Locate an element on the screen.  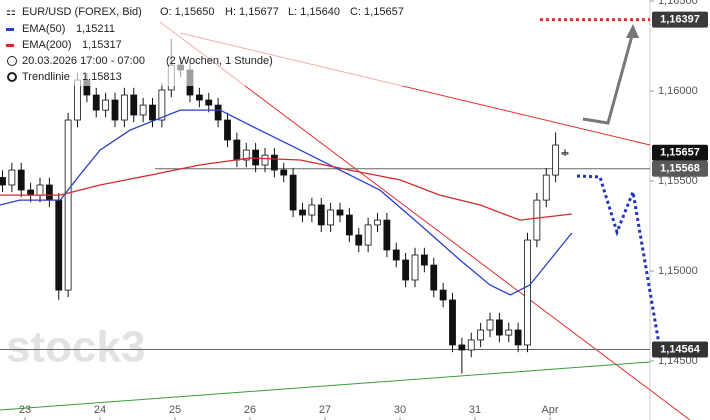
price-box-label: 1,14564 is located at coordinates (680, 349).